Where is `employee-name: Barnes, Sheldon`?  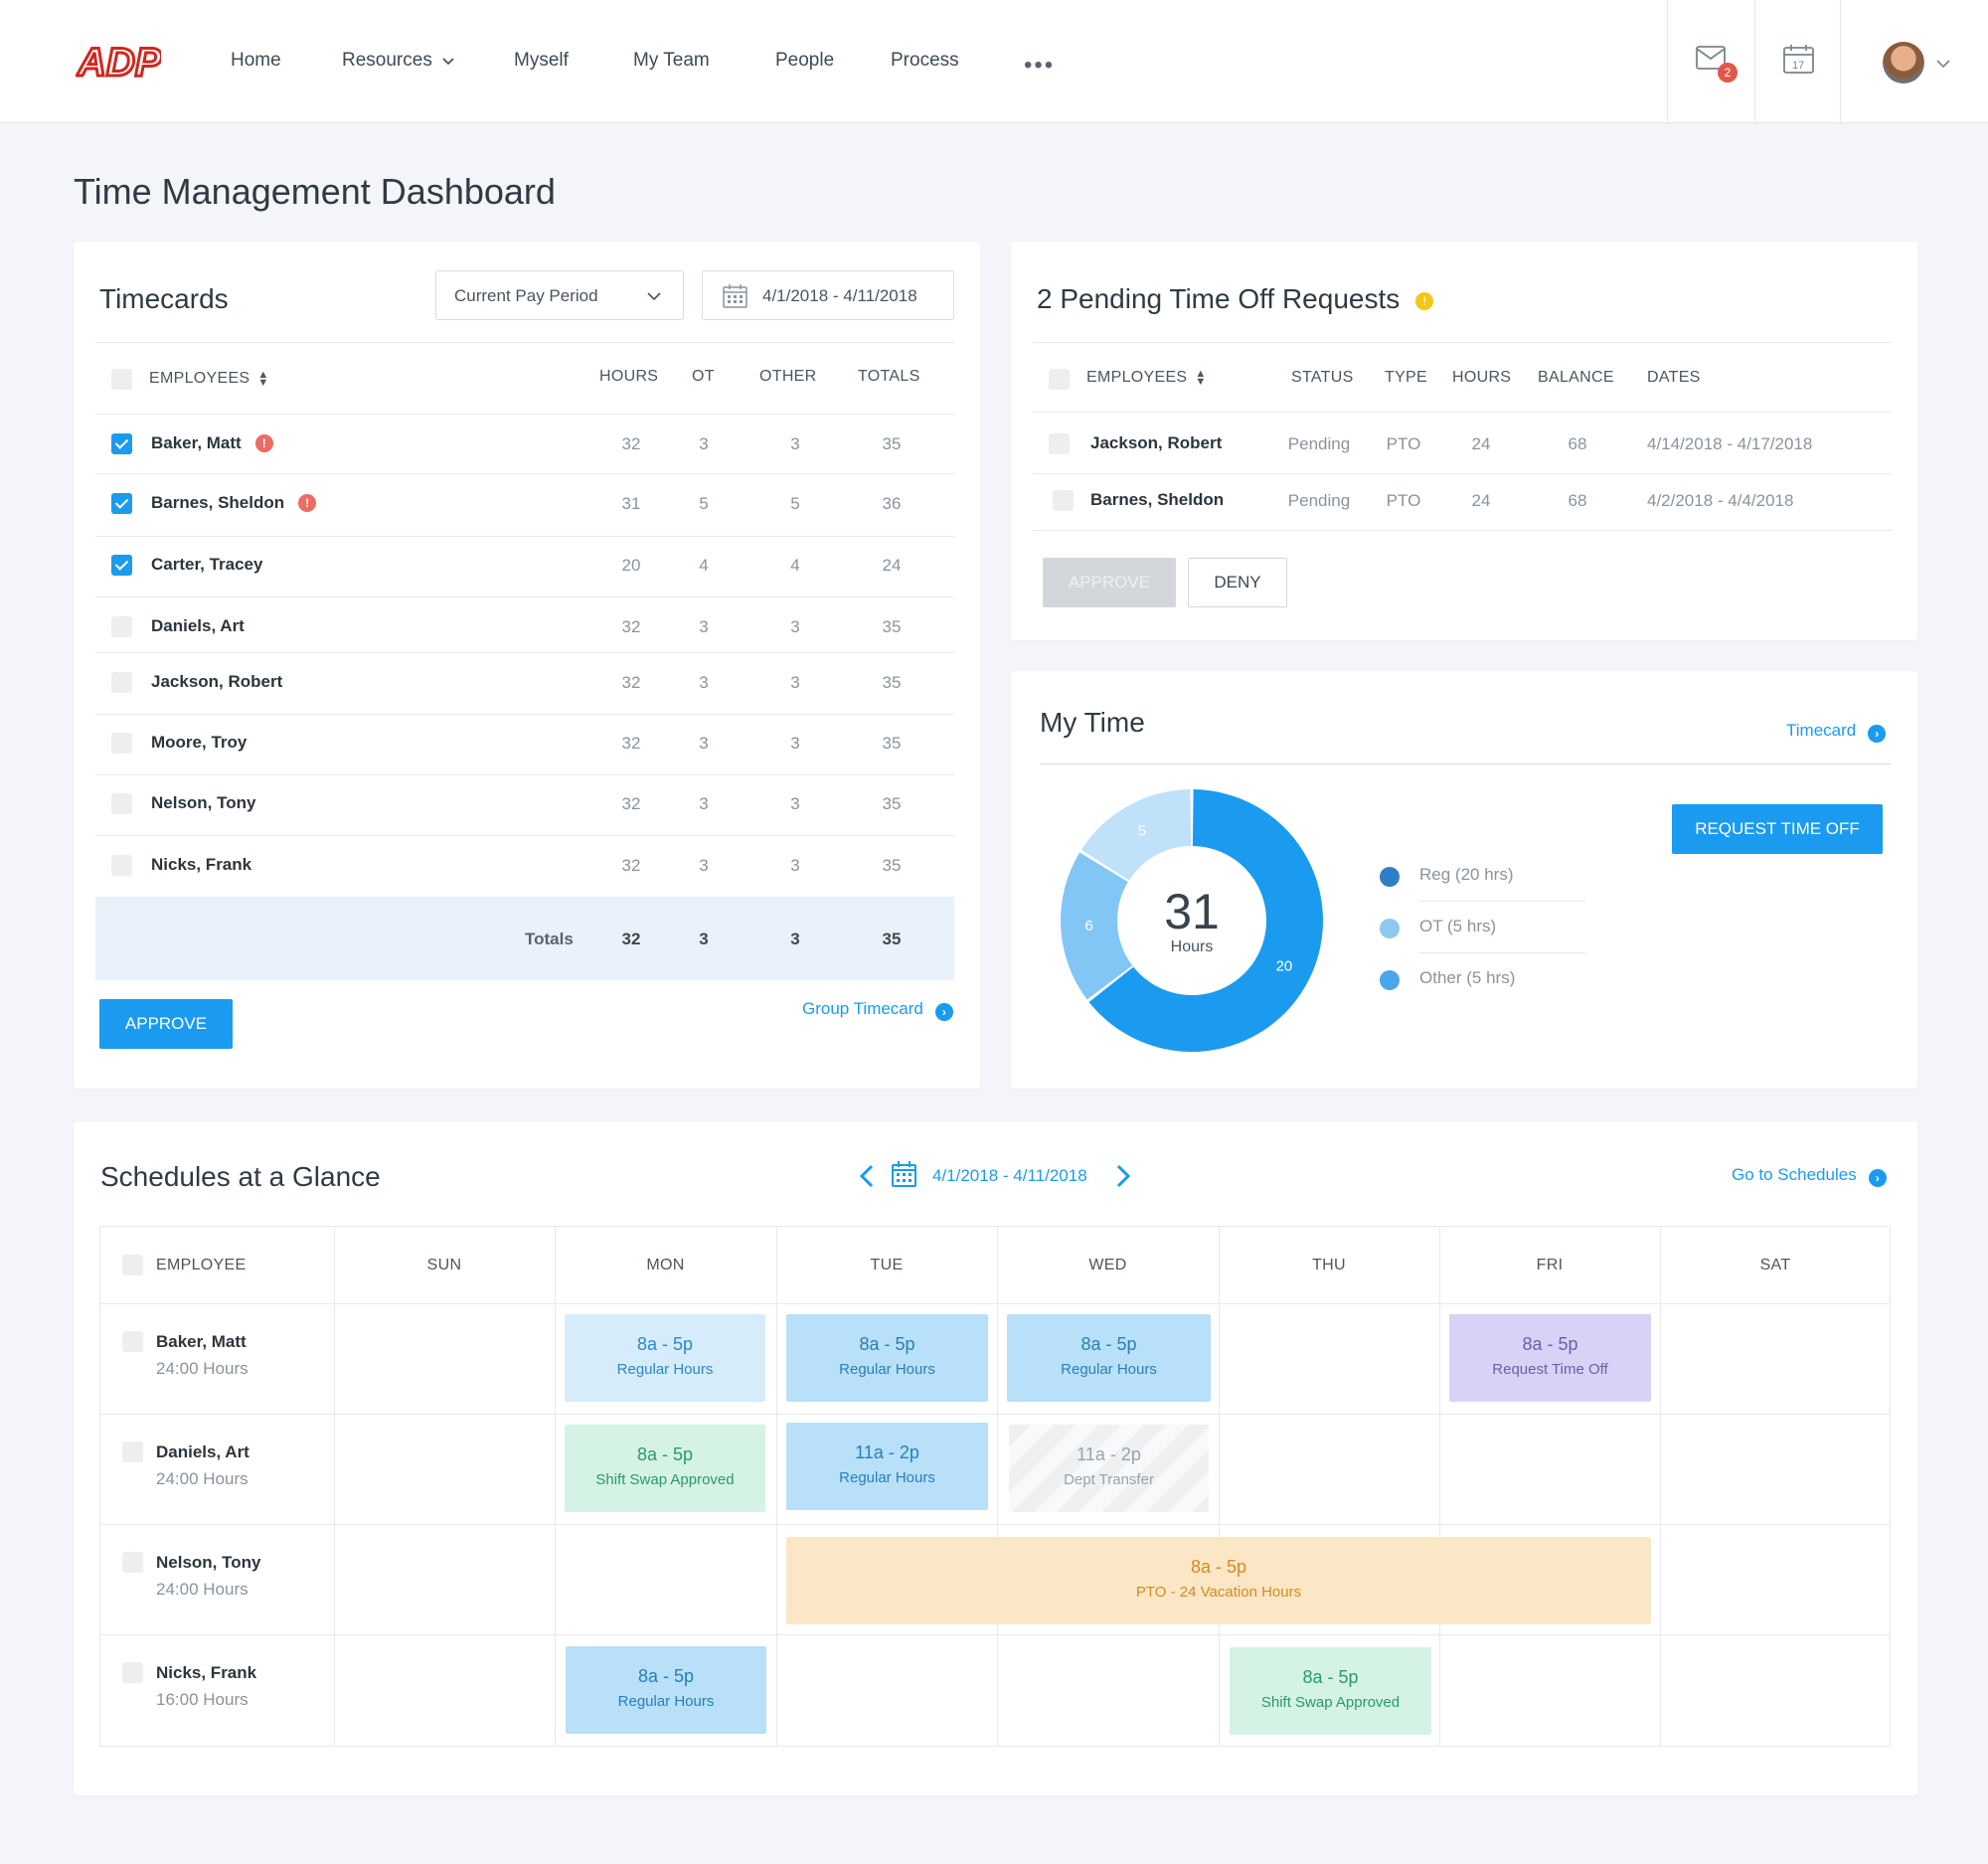
employee-name: Barnes, Sheldon is located at coordinates (1157, 500).